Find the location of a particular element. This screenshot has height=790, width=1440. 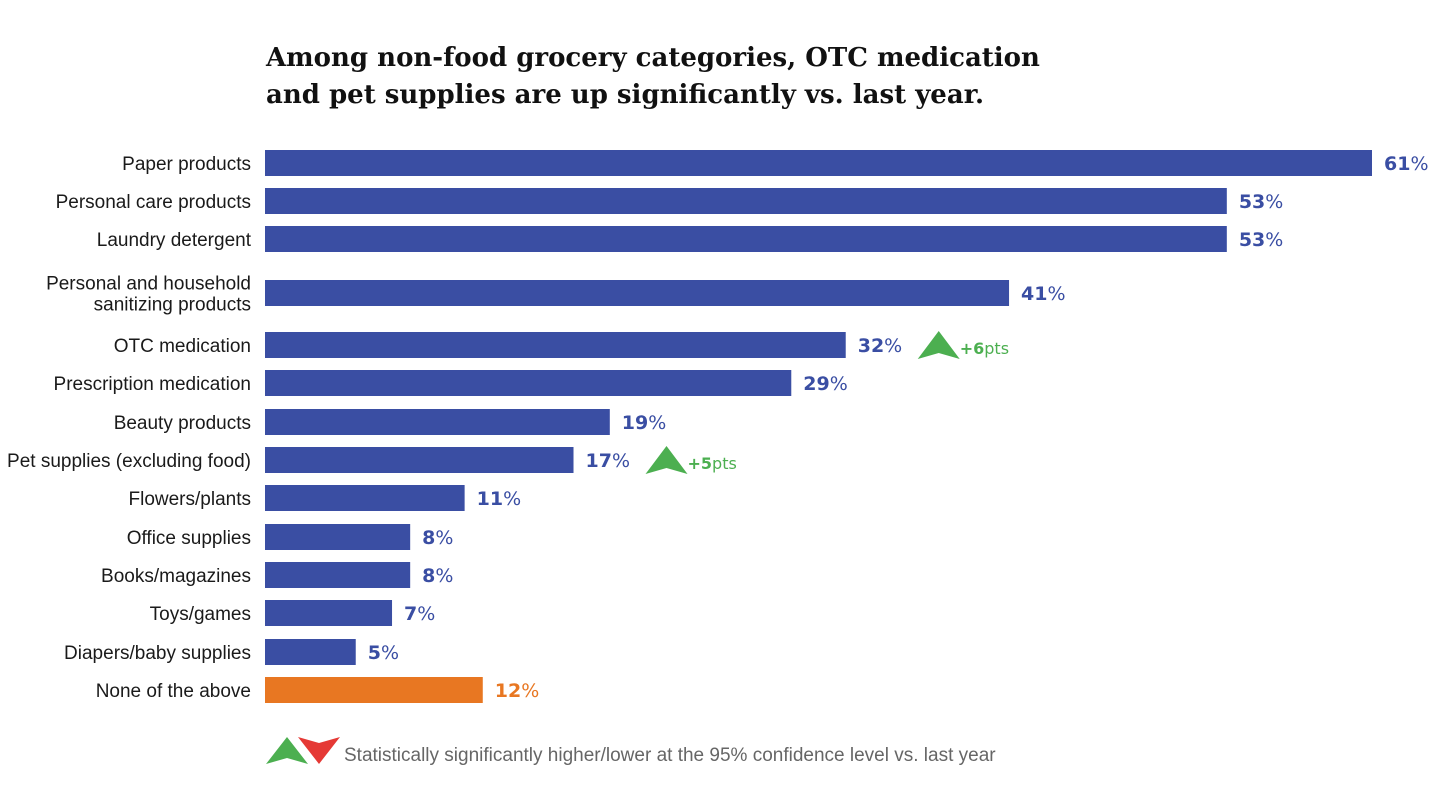

category-label: None of the above is located at coordinates (173, 691).